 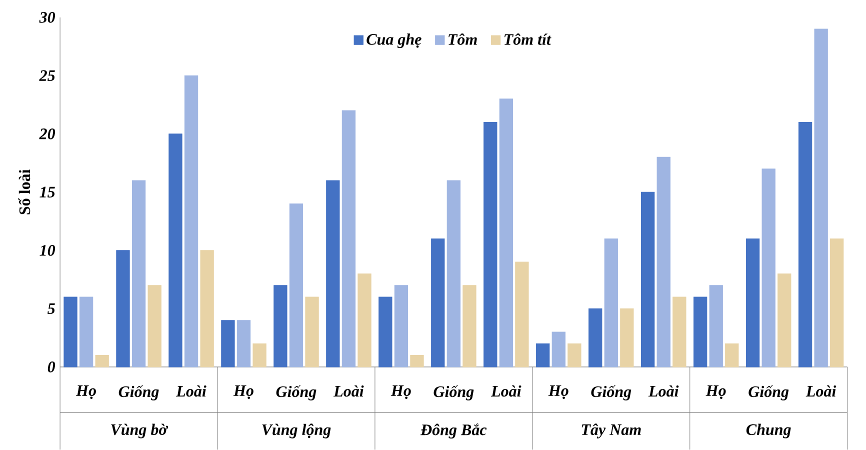 I want to click on y-tick-label: 20, so click(x=47, y=134).